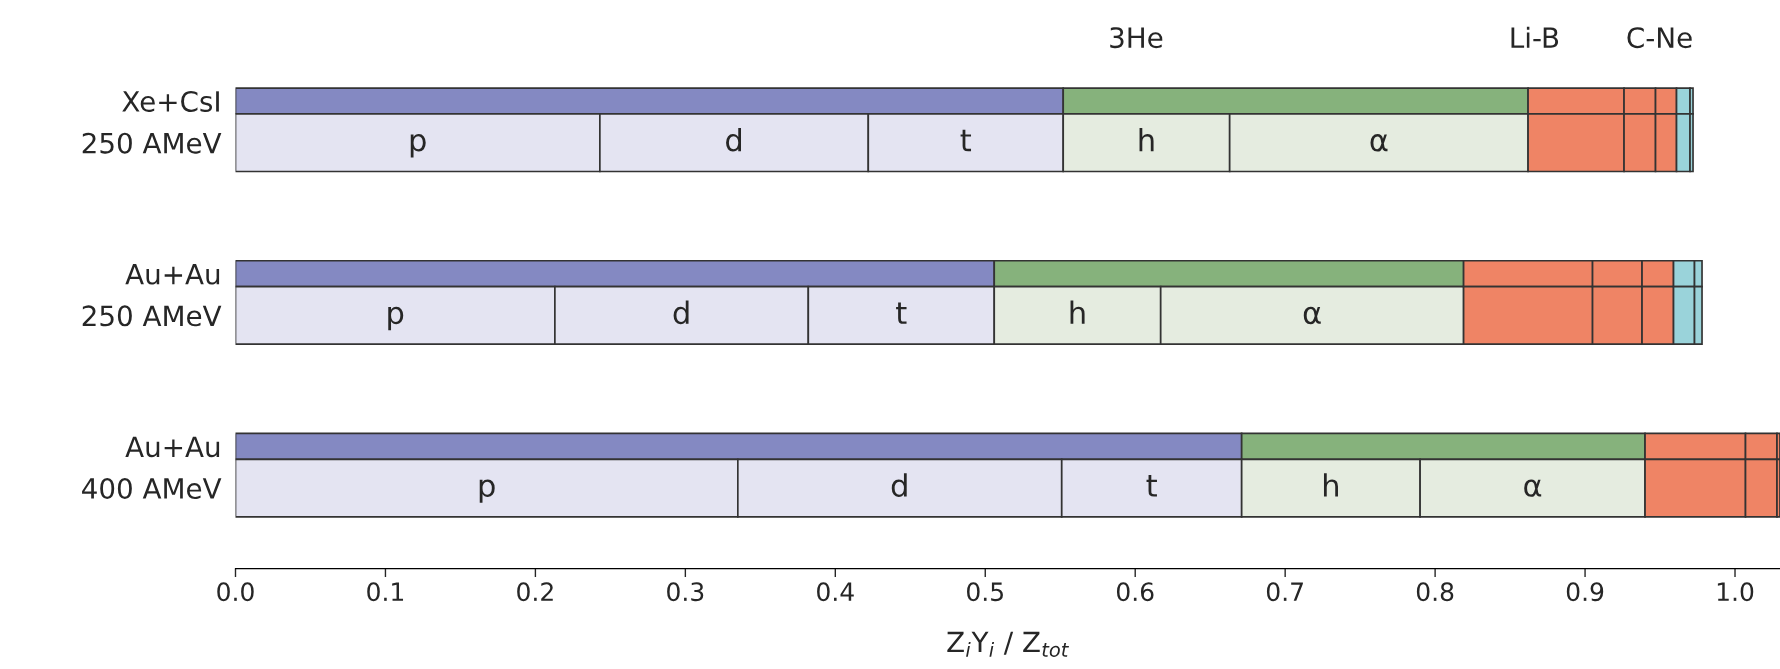 The width and height of the screenshot is (1780, 669). I want to click on x-tick-label: 0.6, so click(1135, 592).